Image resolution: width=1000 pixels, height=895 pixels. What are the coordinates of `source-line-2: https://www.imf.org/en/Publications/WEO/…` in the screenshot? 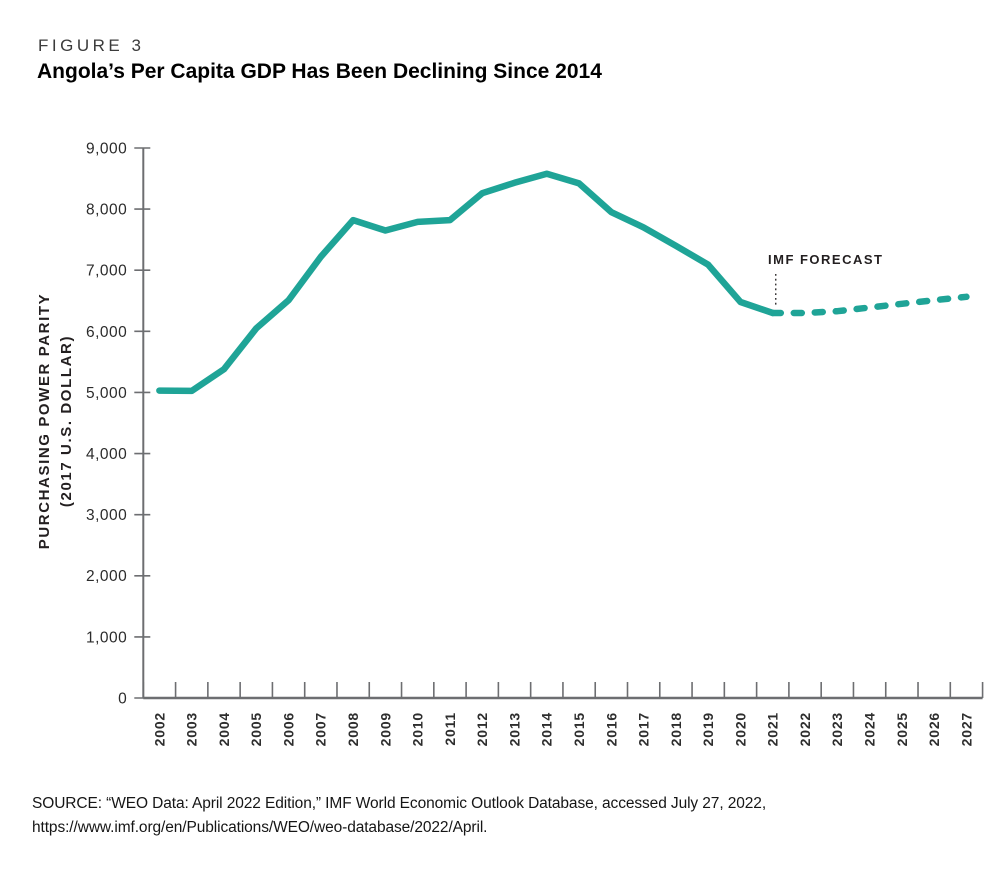 It's located at (260, 827).